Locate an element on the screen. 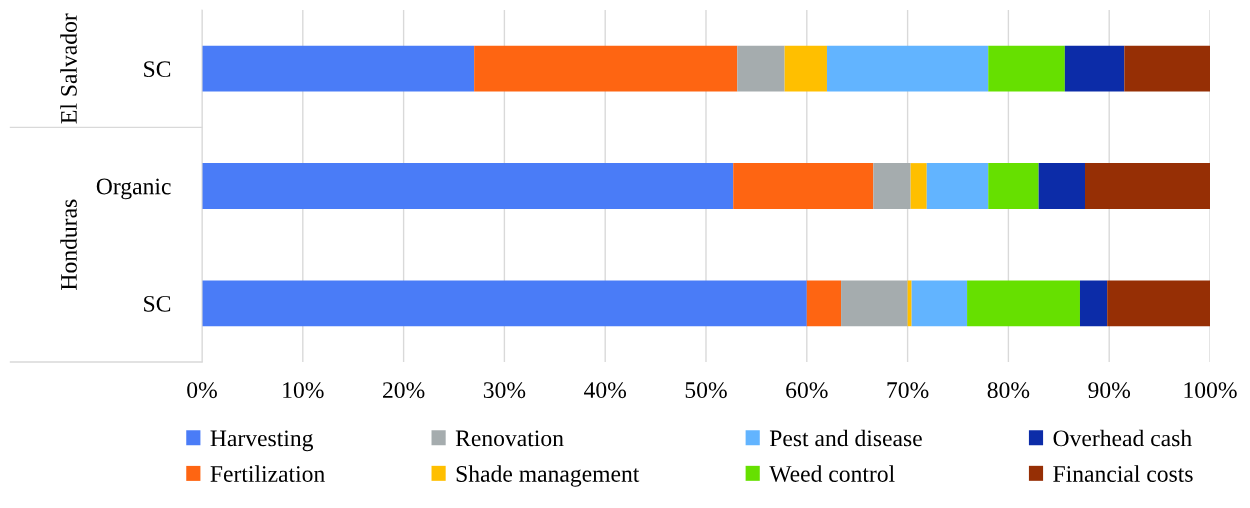 This screenshot has width=1250, height=508. x-tick-label: 10% is located at coordinates (303, 390).